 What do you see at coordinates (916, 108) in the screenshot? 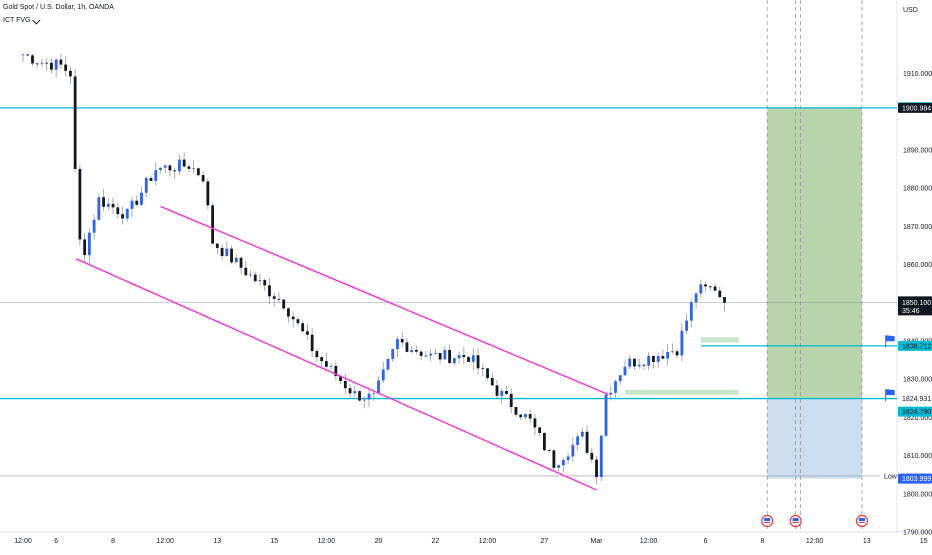
I see `level-price-tag: 1900.984` at bounding box center [916, 108].